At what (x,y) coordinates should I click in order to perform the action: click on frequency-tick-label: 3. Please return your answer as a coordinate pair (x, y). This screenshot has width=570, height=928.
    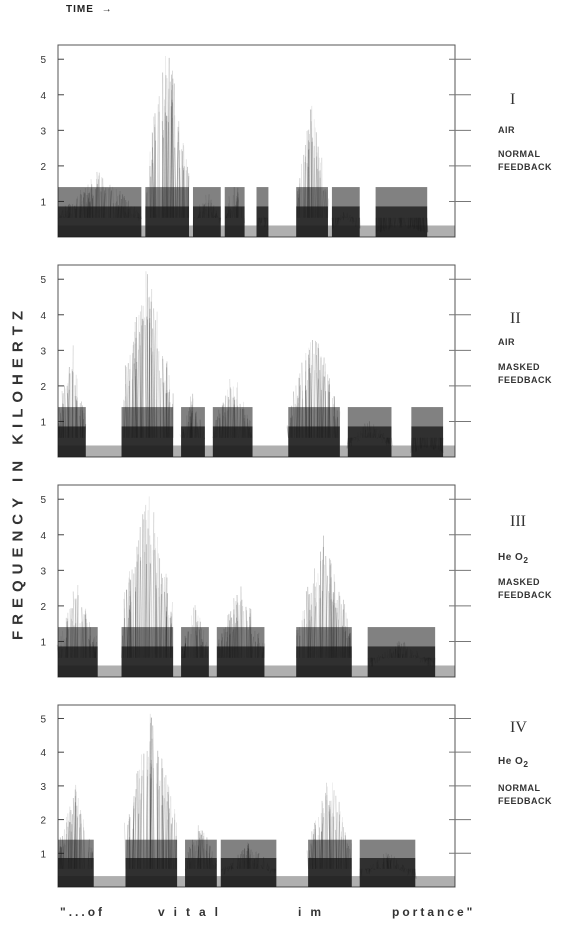
    Looking at the image, I should click on (43, 787).